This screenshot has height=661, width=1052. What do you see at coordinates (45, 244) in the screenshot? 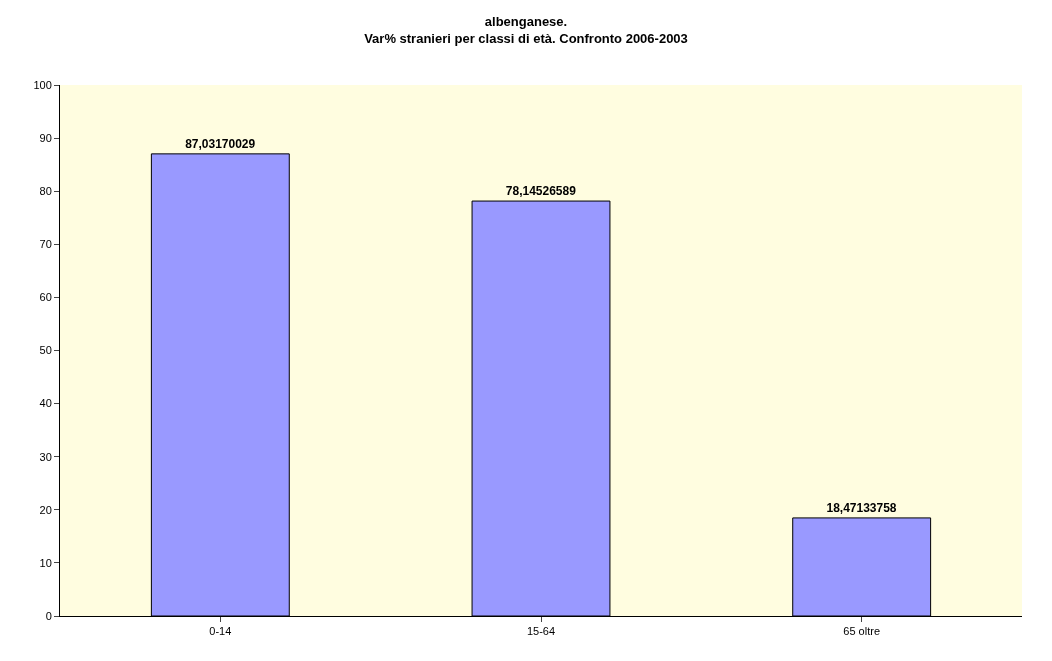
I see `y-tick-label: 70` at bounding box center [45, 244].